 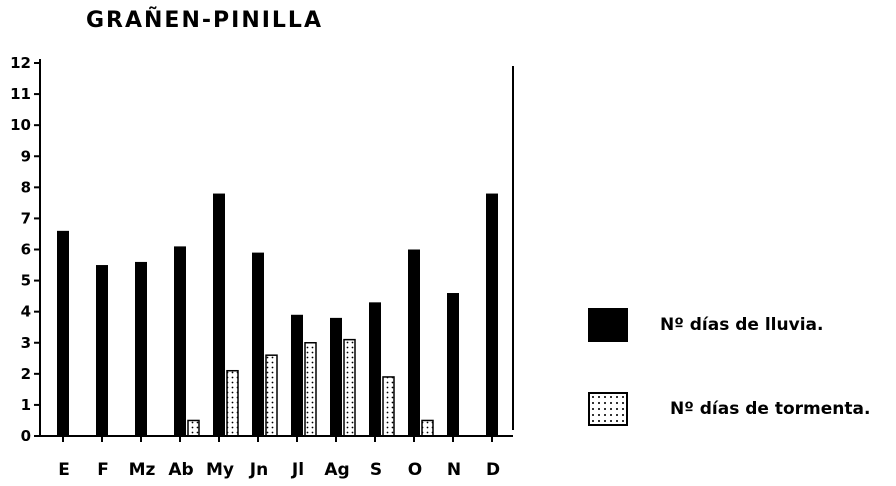 I want to click on x-tick-label: Ag, so click(x=336, y=470).